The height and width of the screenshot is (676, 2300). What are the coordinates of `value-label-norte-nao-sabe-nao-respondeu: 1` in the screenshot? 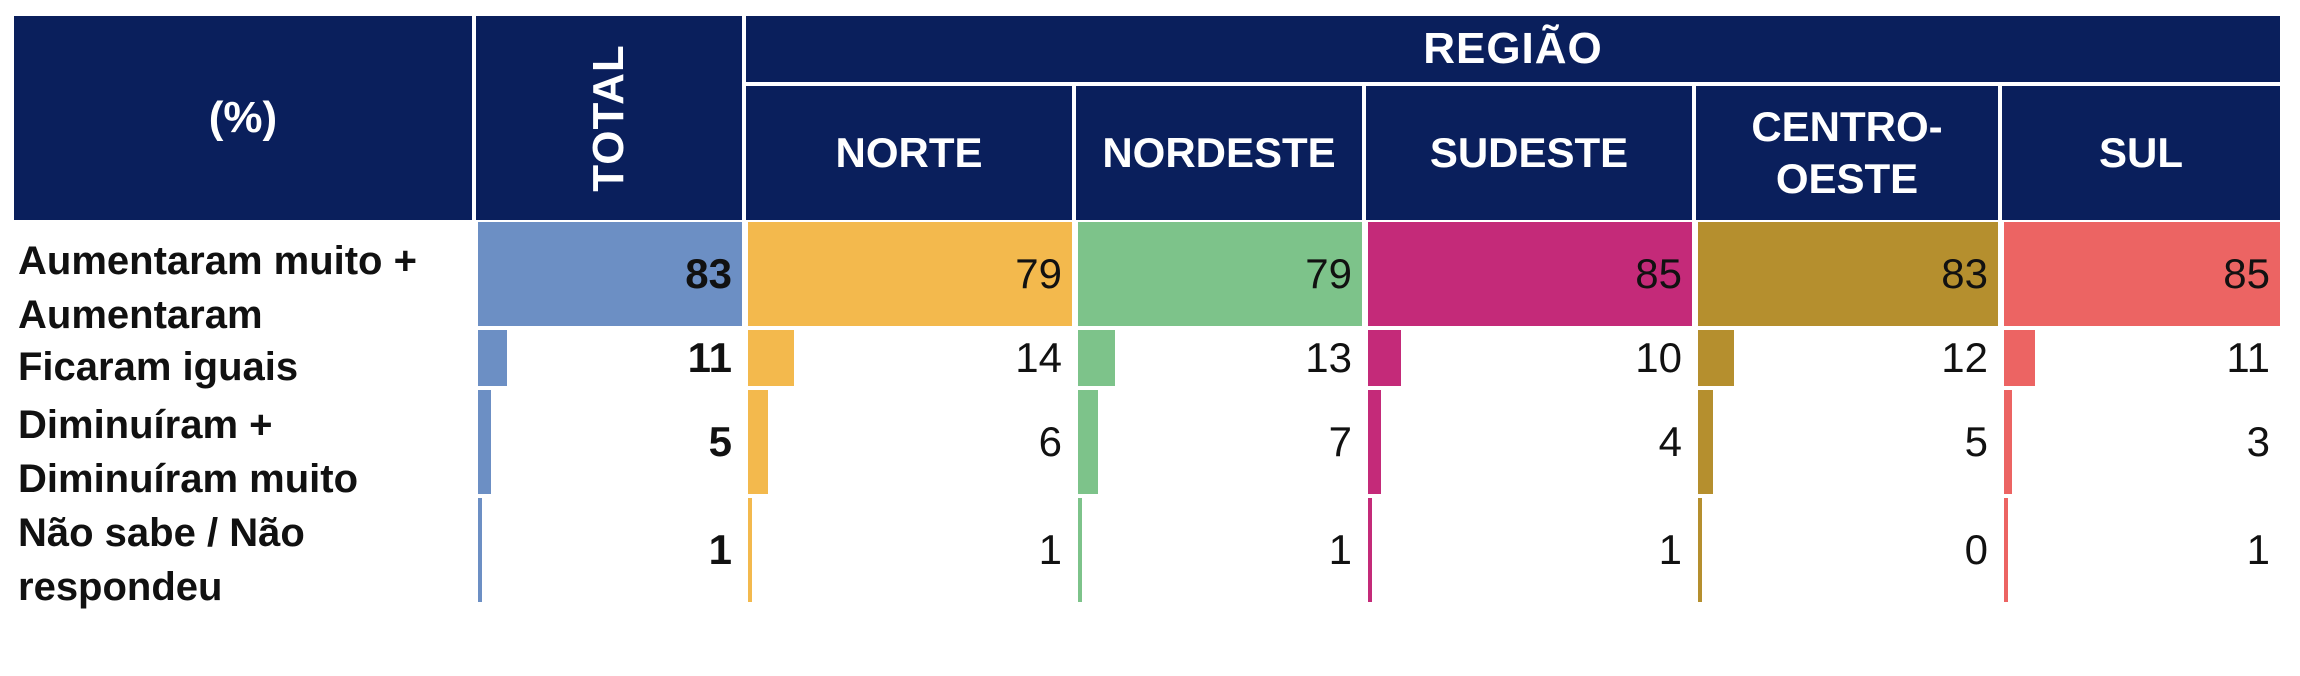 It's located at (1050, 549).